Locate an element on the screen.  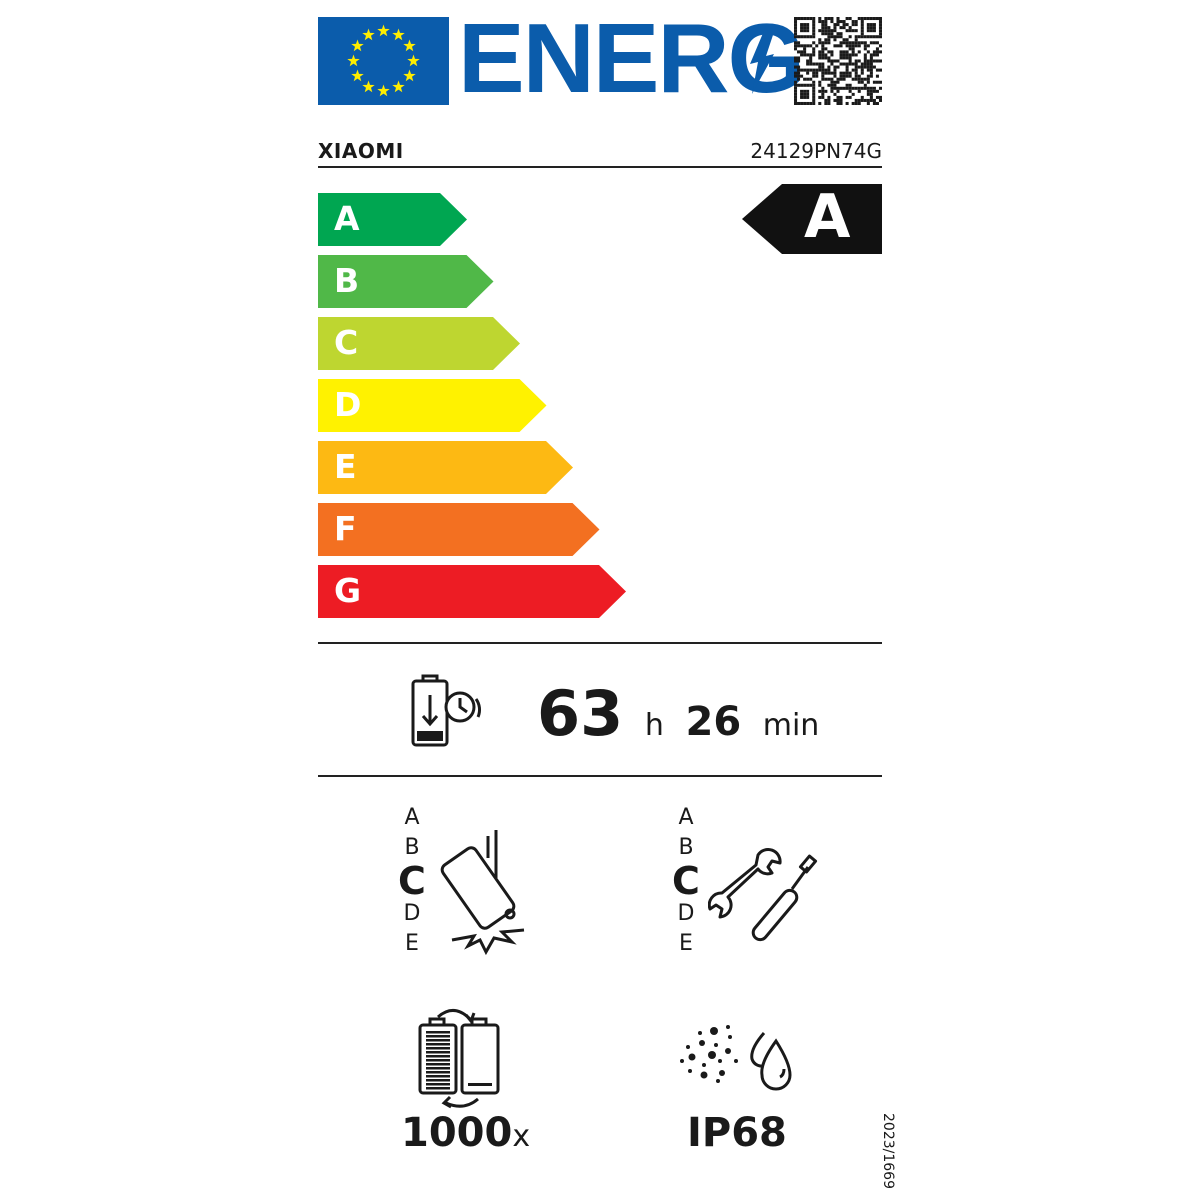
cycles-value: 1000 is located at coordinates (457, 1133).